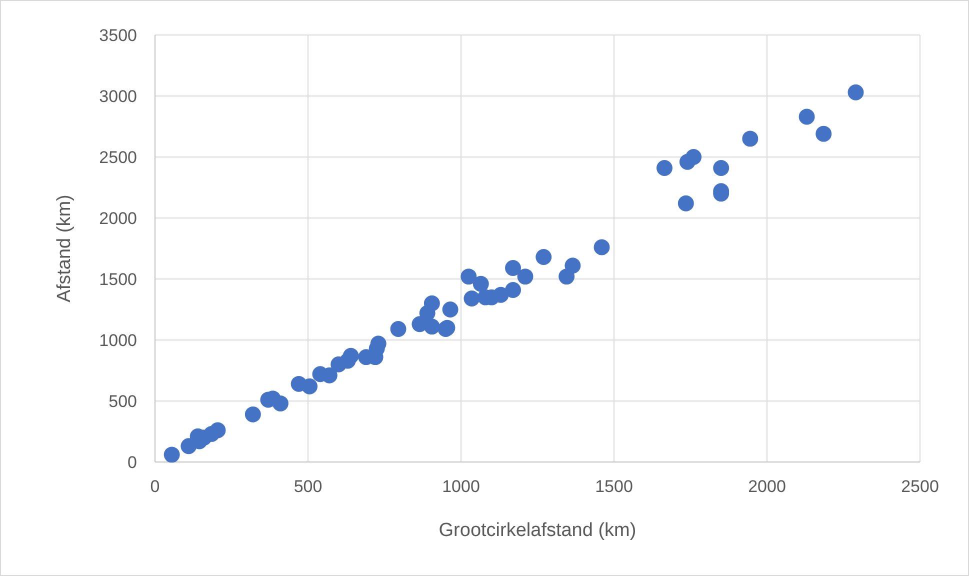 The height and width of the screenshot is (576, 969). I want to click on y-tick-label: 3500, so click(118, 35).